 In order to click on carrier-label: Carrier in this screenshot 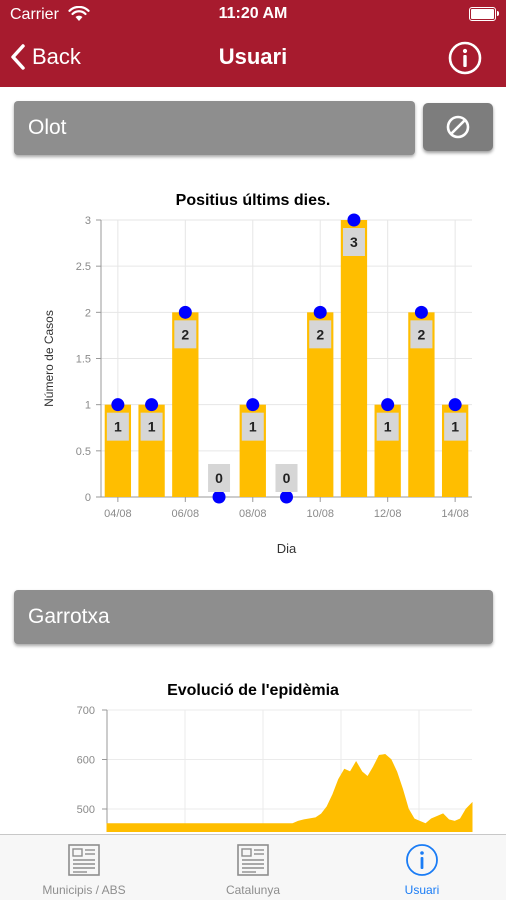, I will do `click(34, 14)`.